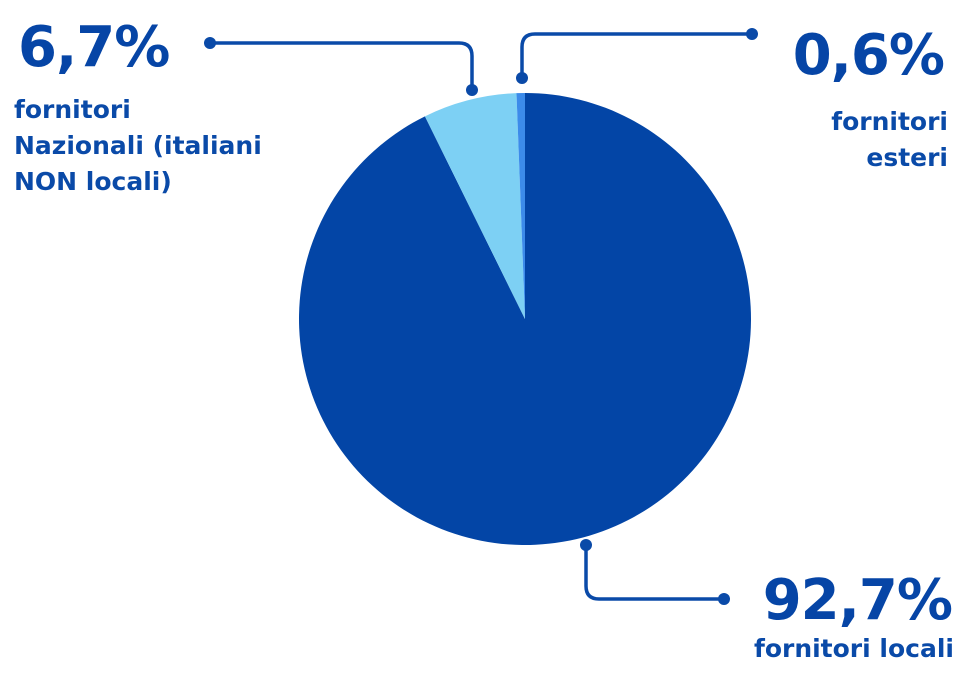  What do you see at coordinates (655, 572) in the screenshot?
I see `leader-line-locali` at bounding box center [655, 572].